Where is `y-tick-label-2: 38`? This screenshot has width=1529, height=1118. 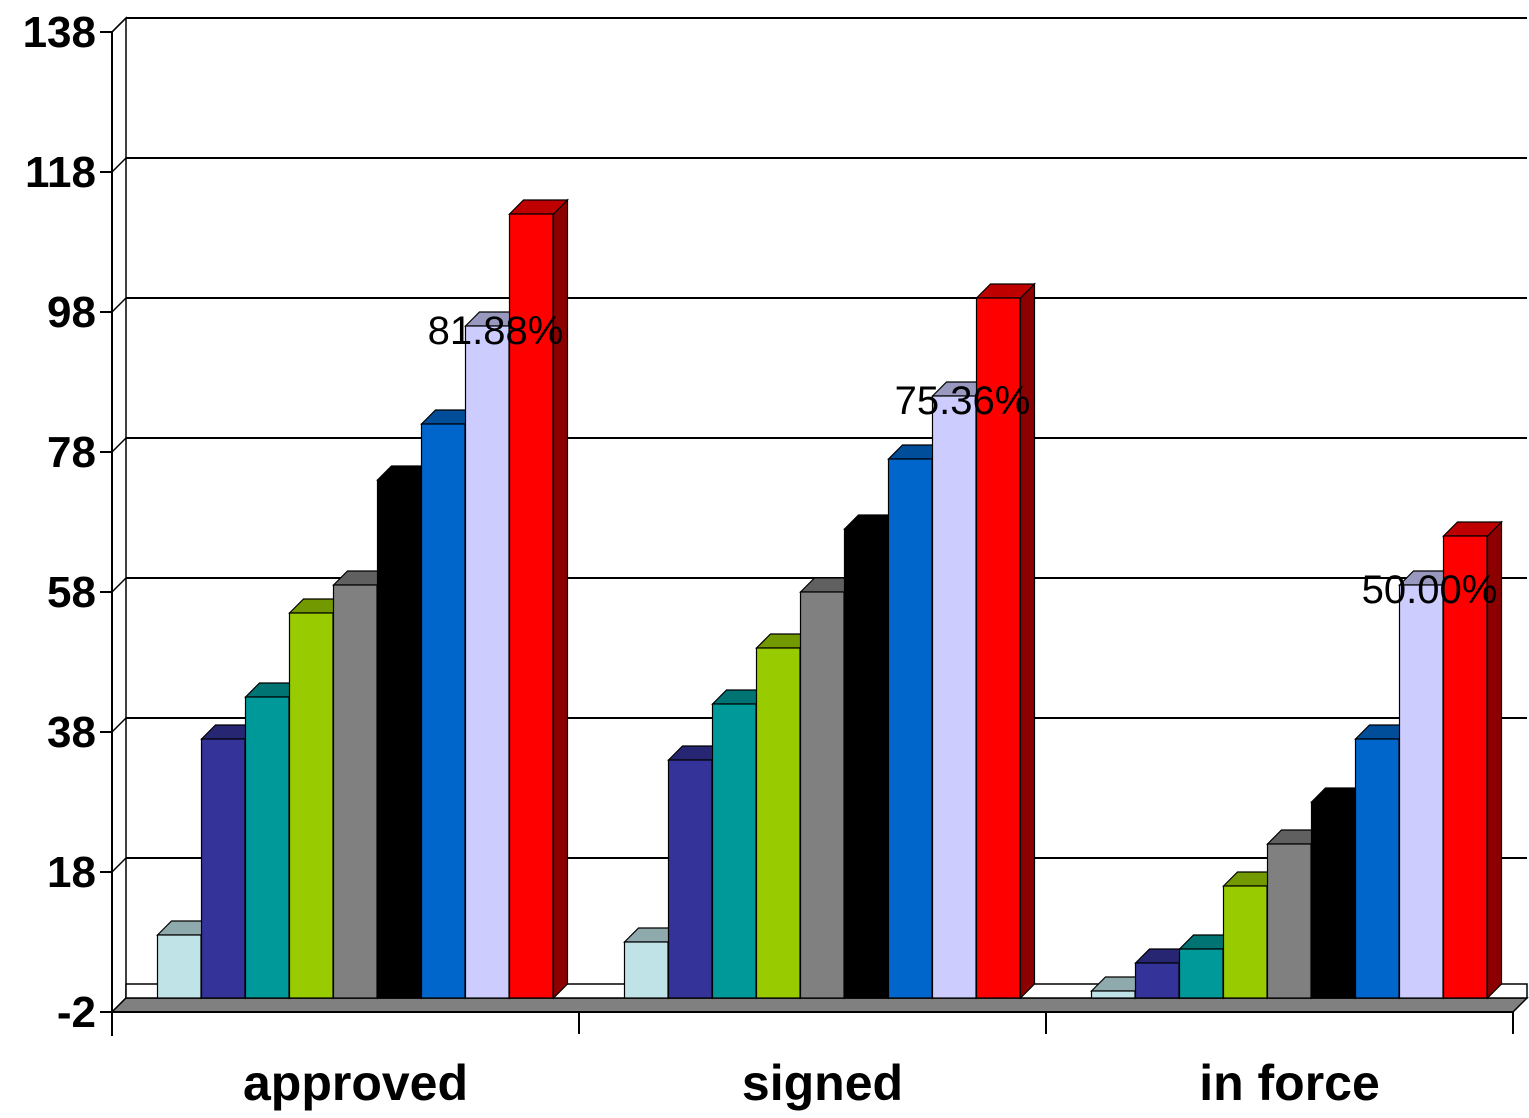 y-tick-label-2: 38 is located at coordinates (71, 732).